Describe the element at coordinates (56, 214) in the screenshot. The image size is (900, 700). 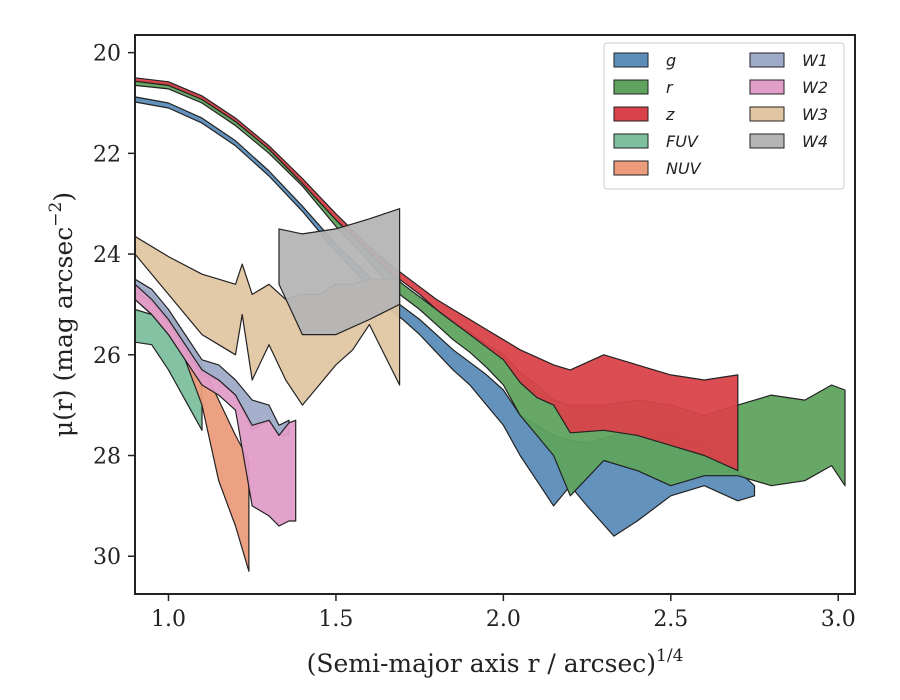
I see `y-axis-label-superscript: −2` at that location.